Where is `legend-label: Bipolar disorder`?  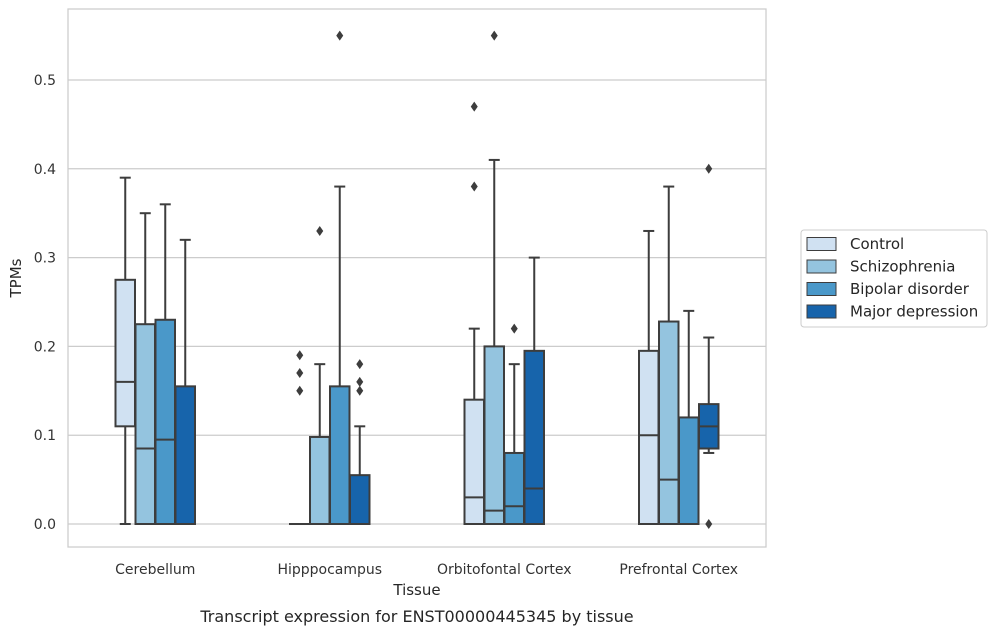
legend-label: Bipolar disorder is located at coordinates (910, 289).